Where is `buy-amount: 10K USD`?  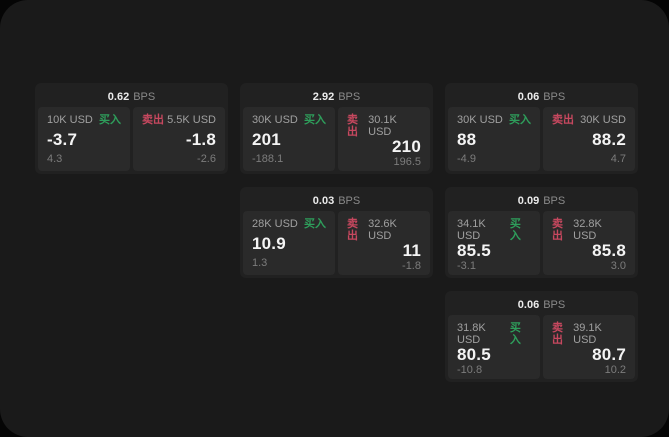
buy-amount: 10K USD is located at coordinates (70, 120).